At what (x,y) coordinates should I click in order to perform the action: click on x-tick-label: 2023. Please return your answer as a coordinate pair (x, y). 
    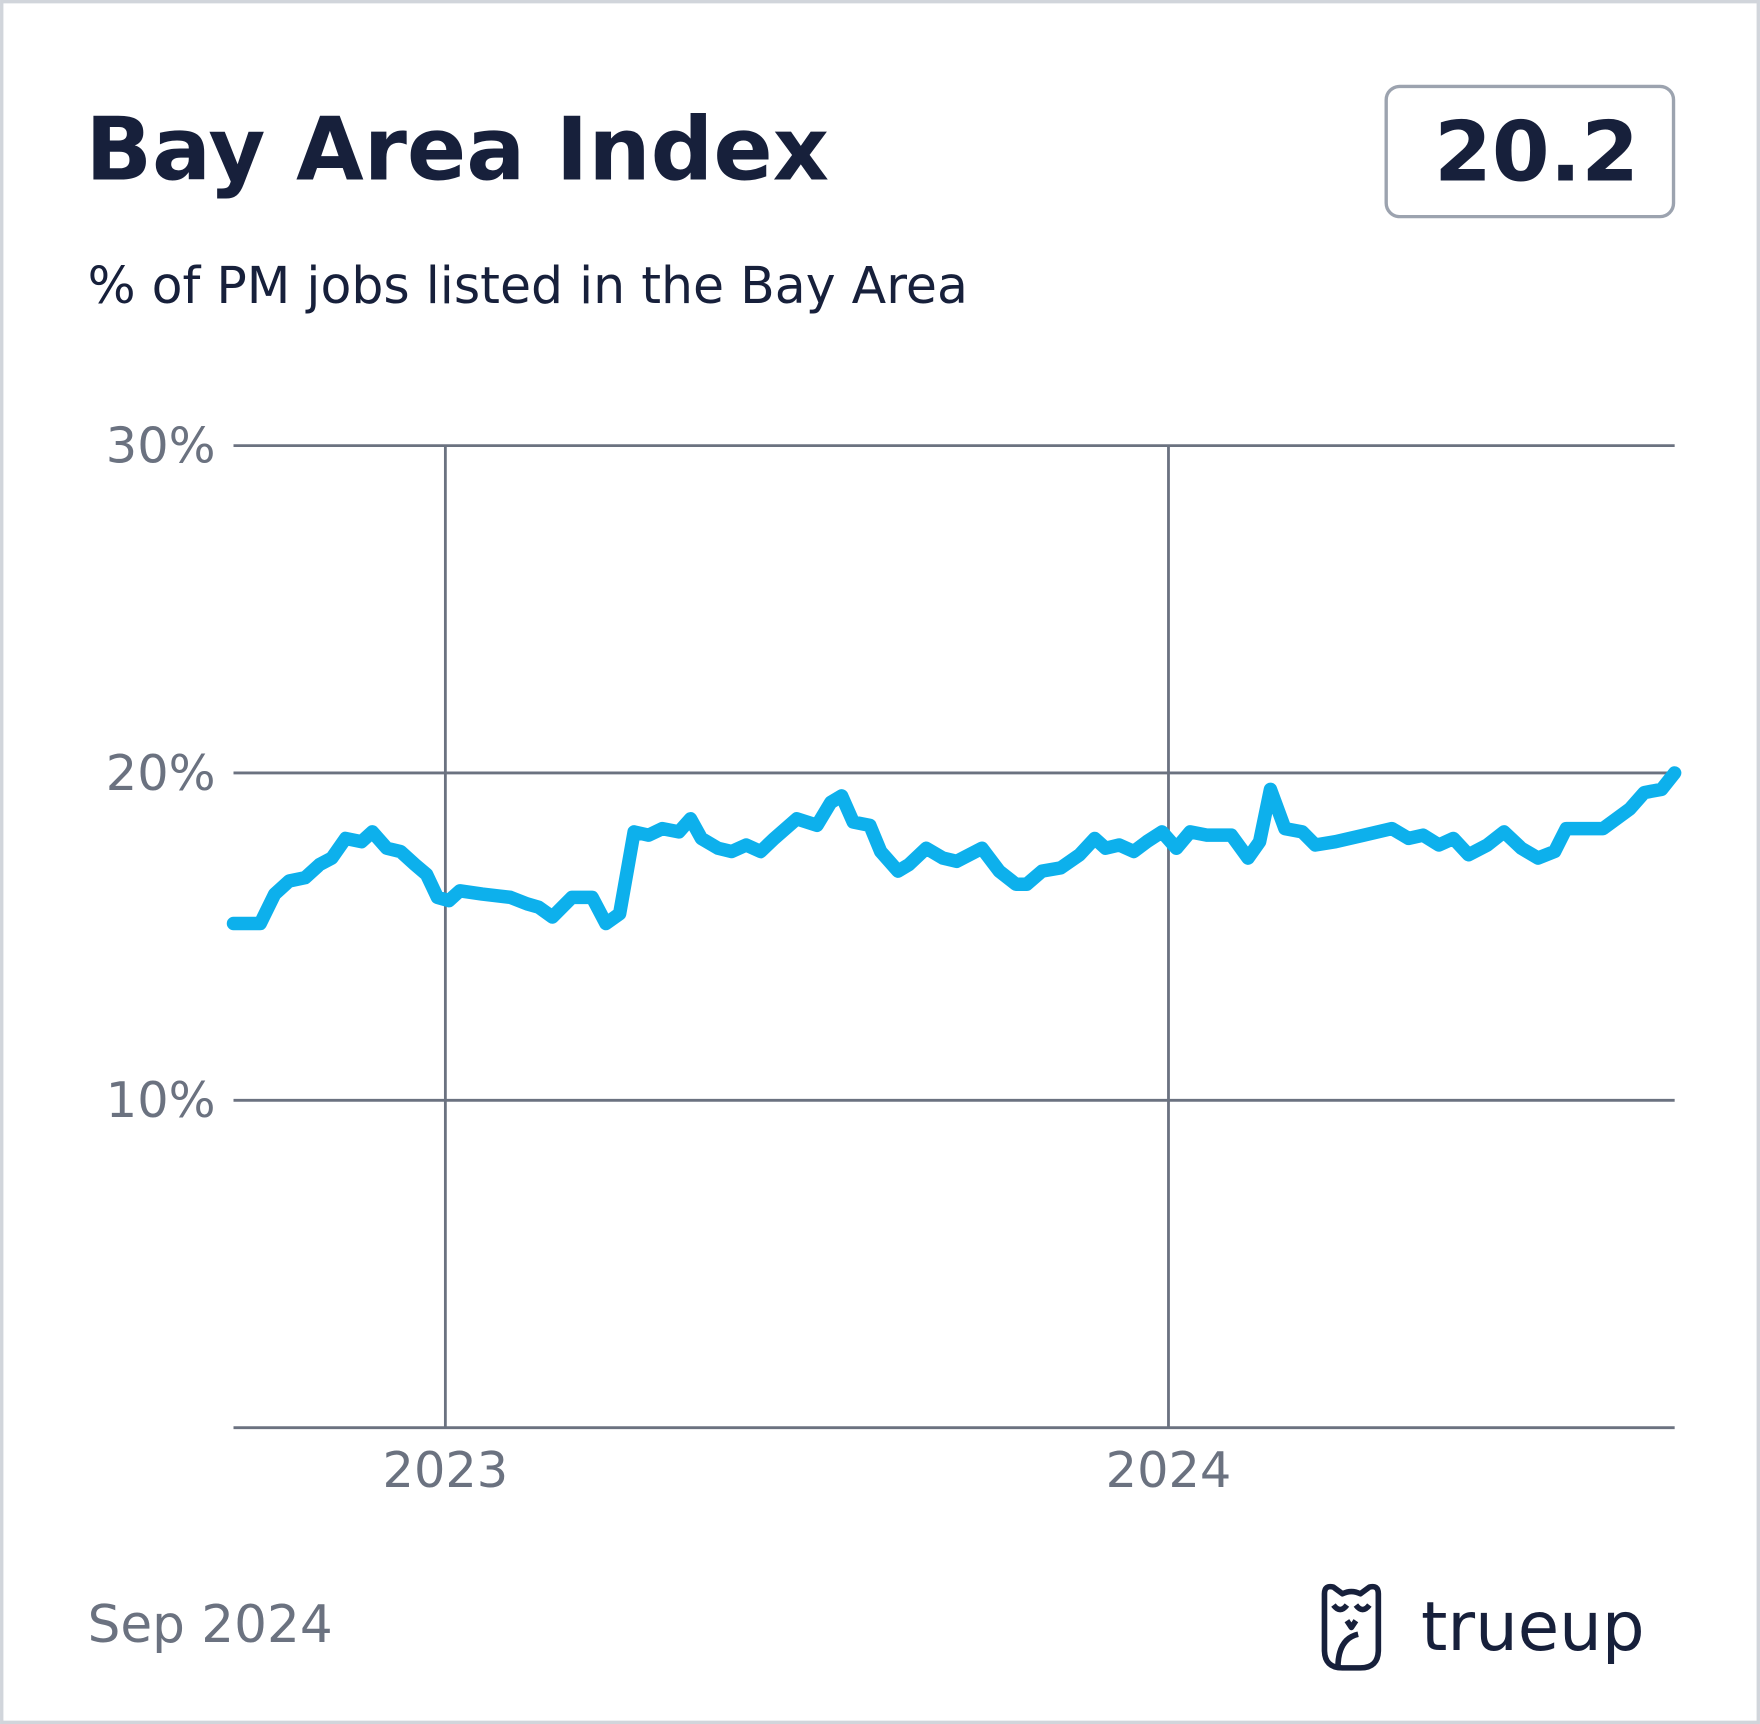
    Looking at the image, I should click on (446, 1470).